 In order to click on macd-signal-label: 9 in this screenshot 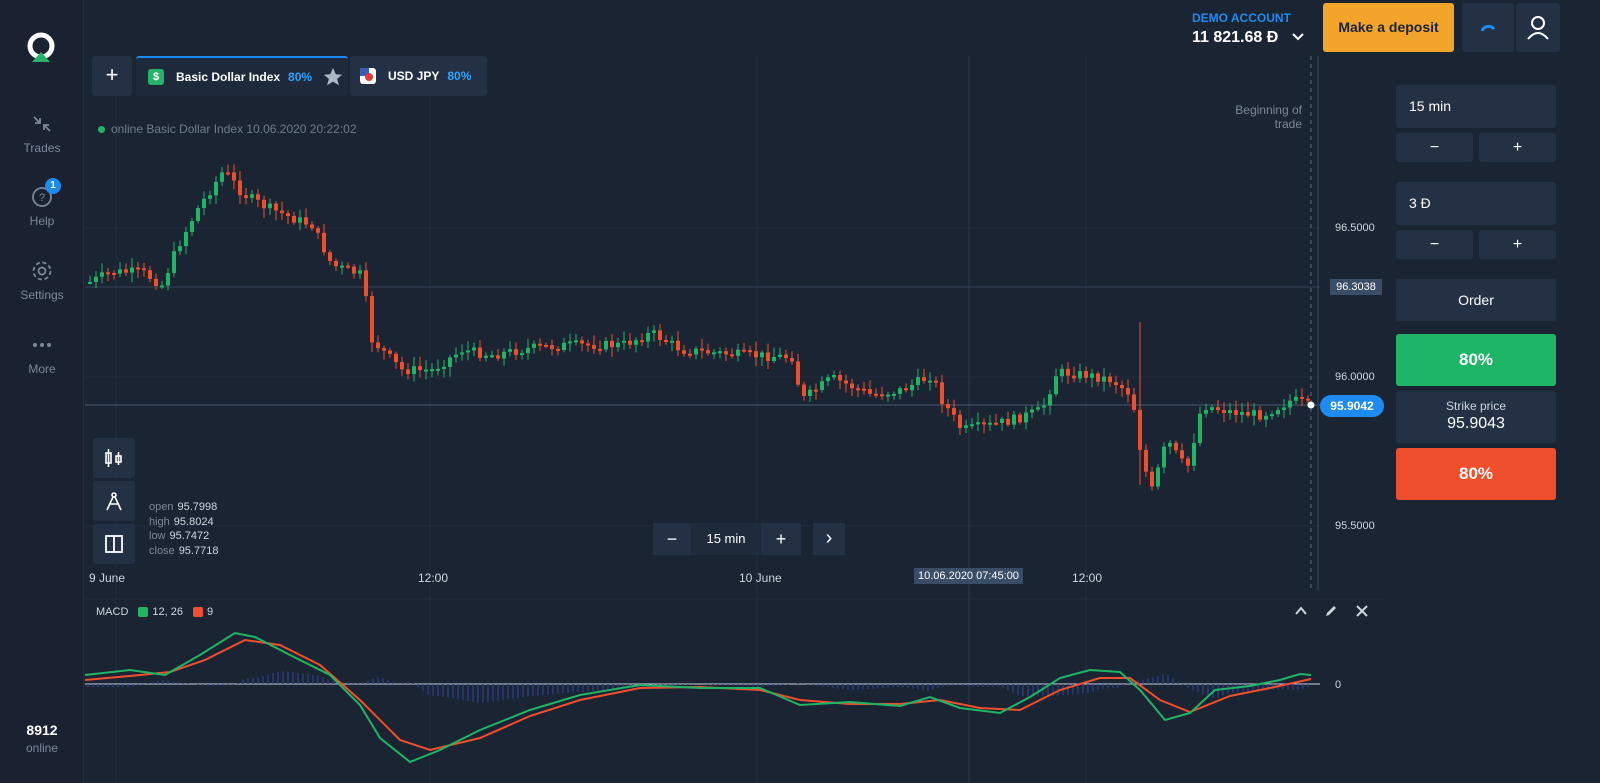, I will do `click(210, 612)`.